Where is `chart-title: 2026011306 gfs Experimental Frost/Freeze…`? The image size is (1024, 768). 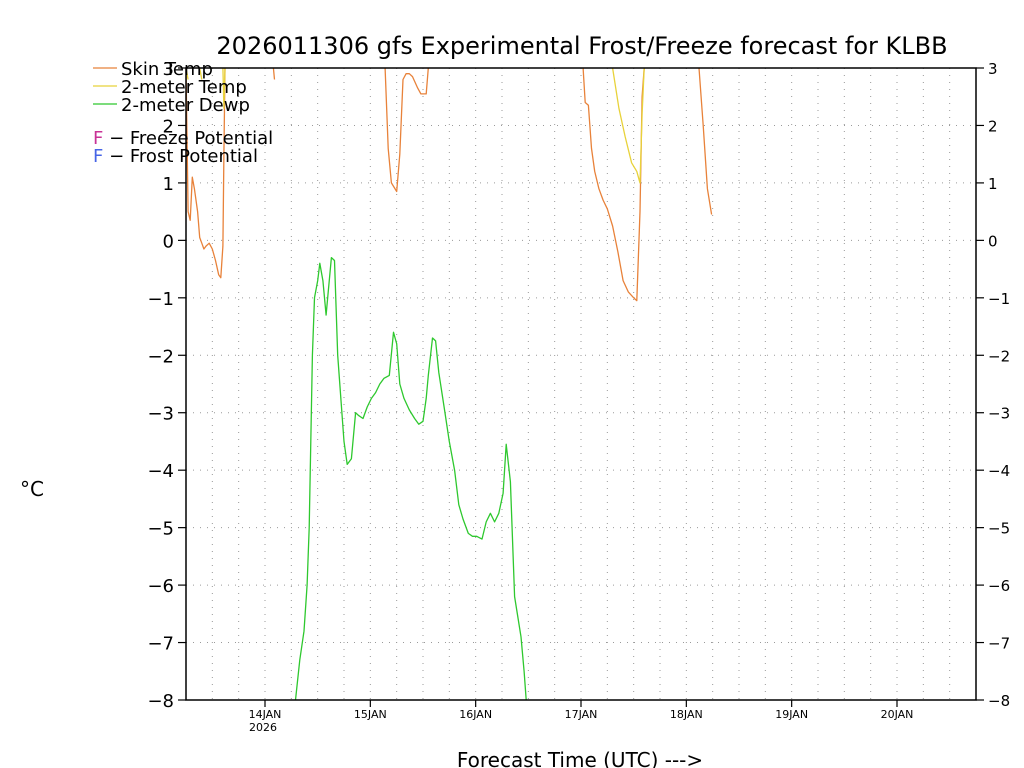 chart-title: 2026011306 gfs Experimental Frost/Freeze… is located at coordinates (581, 46).